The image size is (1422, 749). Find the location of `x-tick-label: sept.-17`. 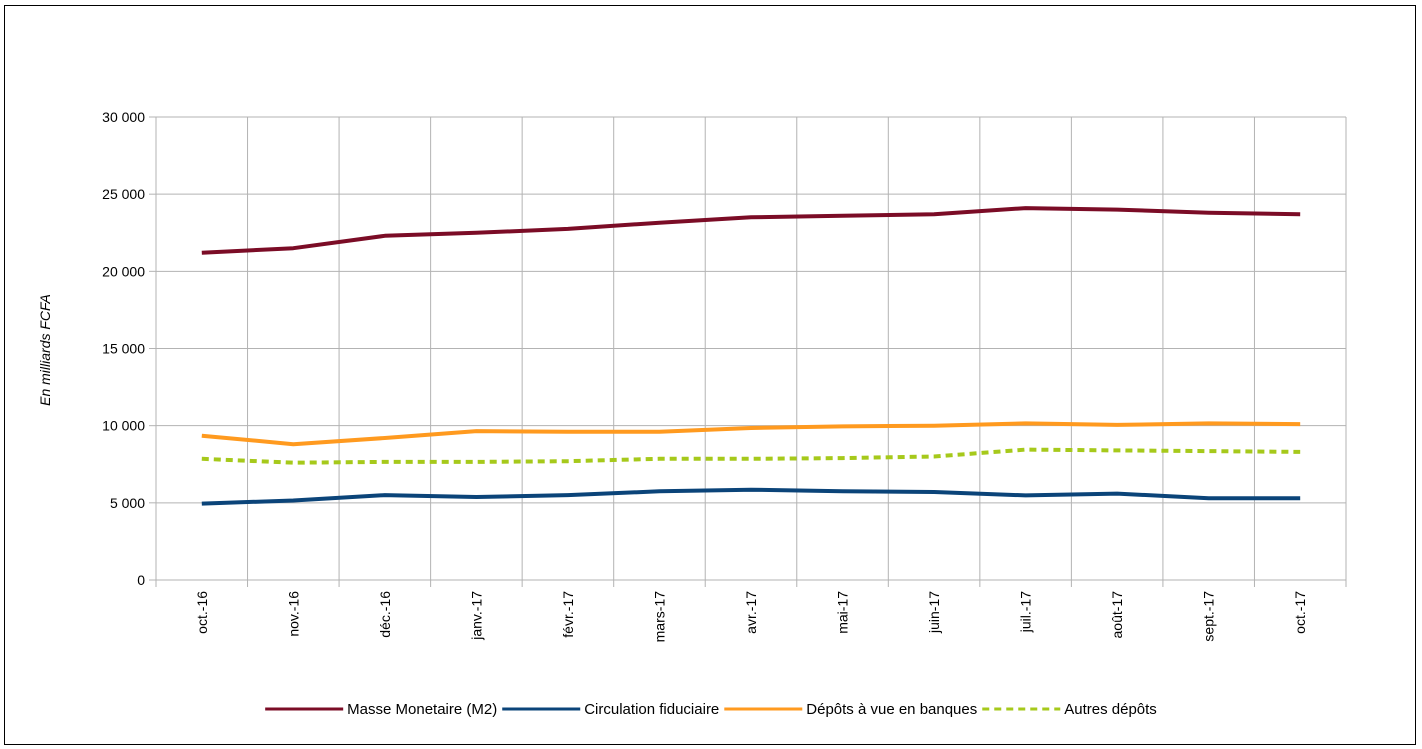

x-tick-label: sept.-17 is located at coordinates (1209, 616).